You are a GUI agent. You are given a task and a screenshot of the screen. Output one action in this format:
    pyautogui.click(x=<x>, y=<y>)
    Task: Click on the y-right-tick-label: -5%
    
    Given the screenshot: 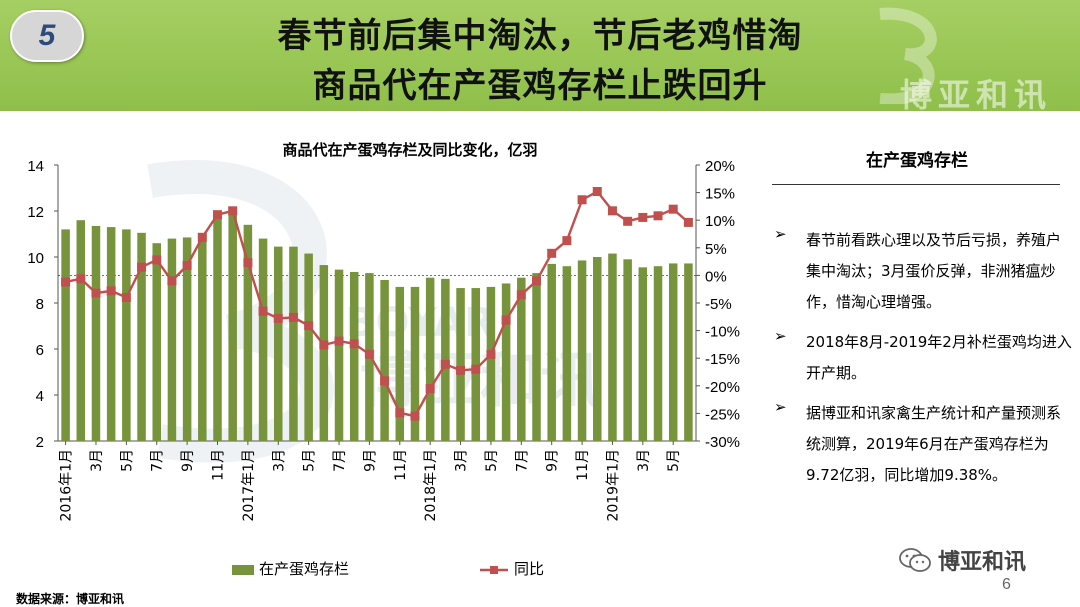 What is the action you would take?
    pyautogui.click(x=718, y=304)
    